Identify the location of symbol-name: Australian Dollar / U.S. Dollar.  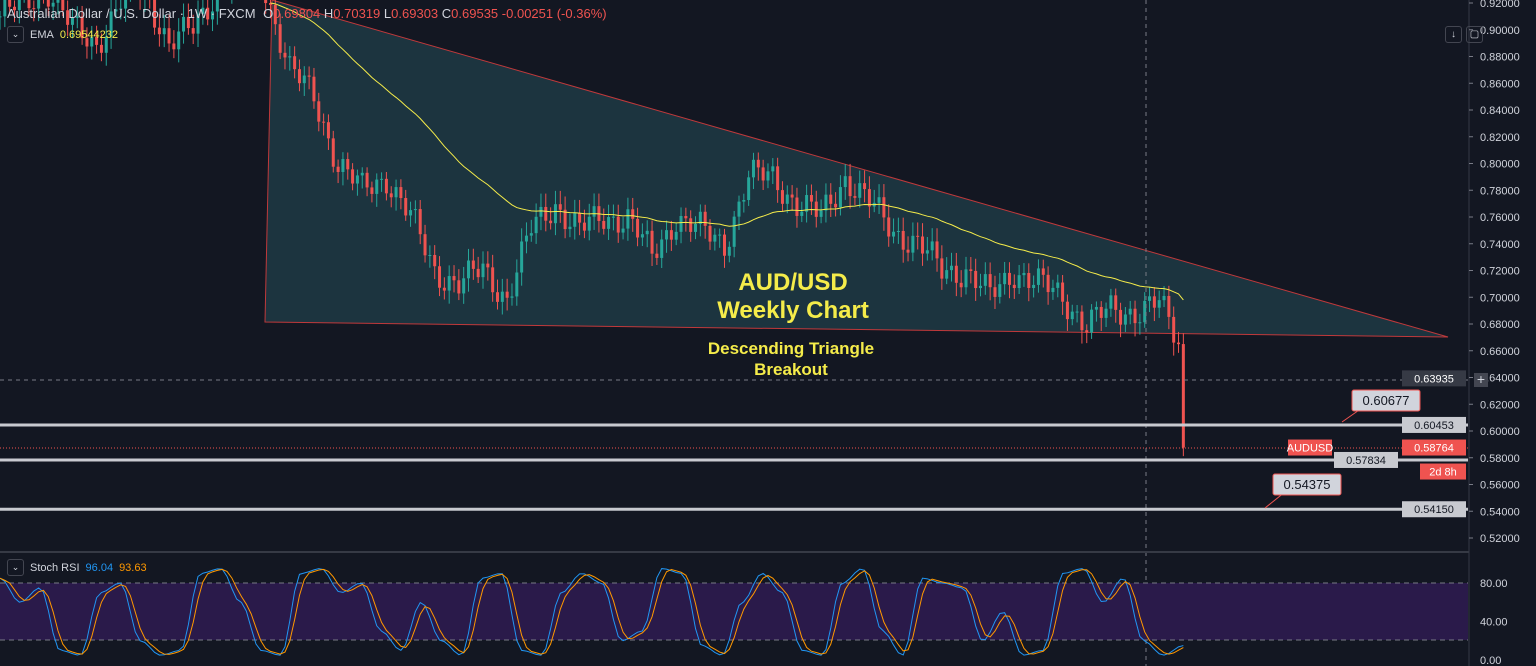
(92, 13).